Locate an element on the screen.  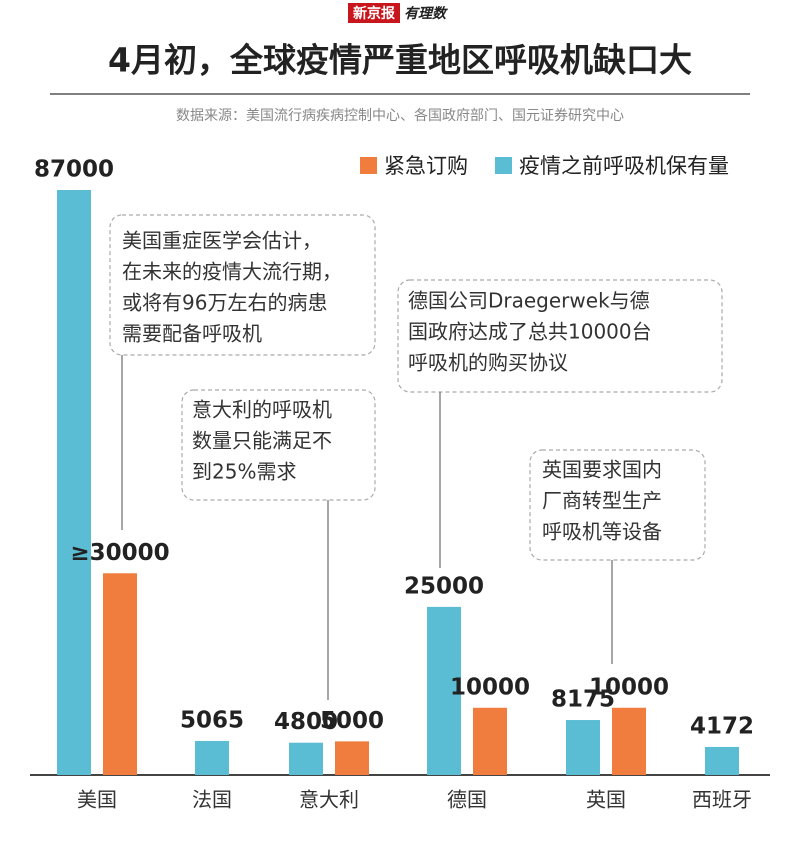
annotation-text: 美国重症医学会估计， is located at coordinates (222, 241).